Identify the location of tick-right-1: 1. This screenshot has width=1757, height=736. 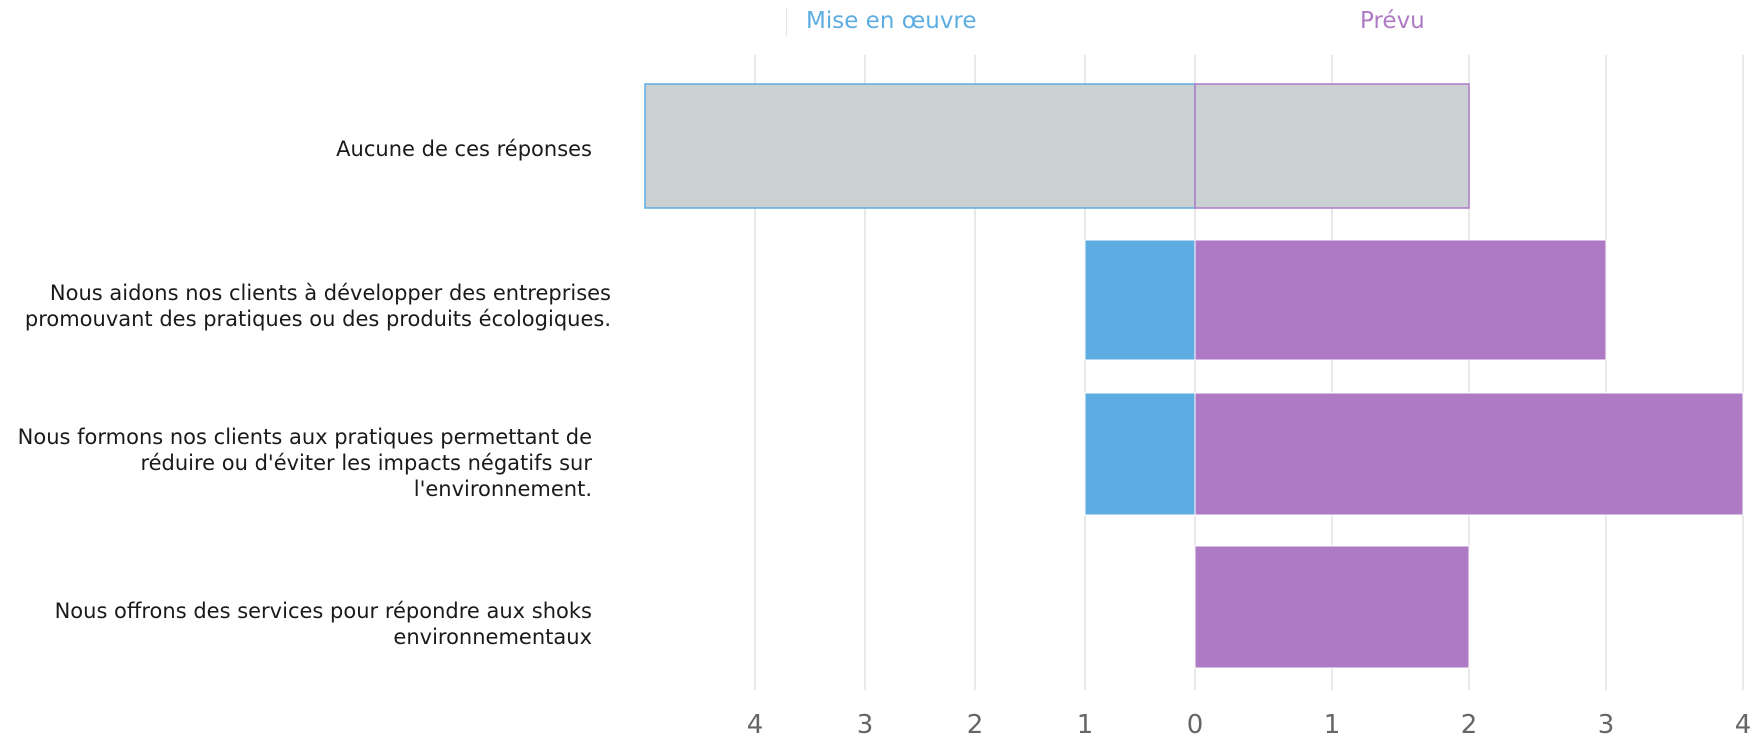
(1332, 723).